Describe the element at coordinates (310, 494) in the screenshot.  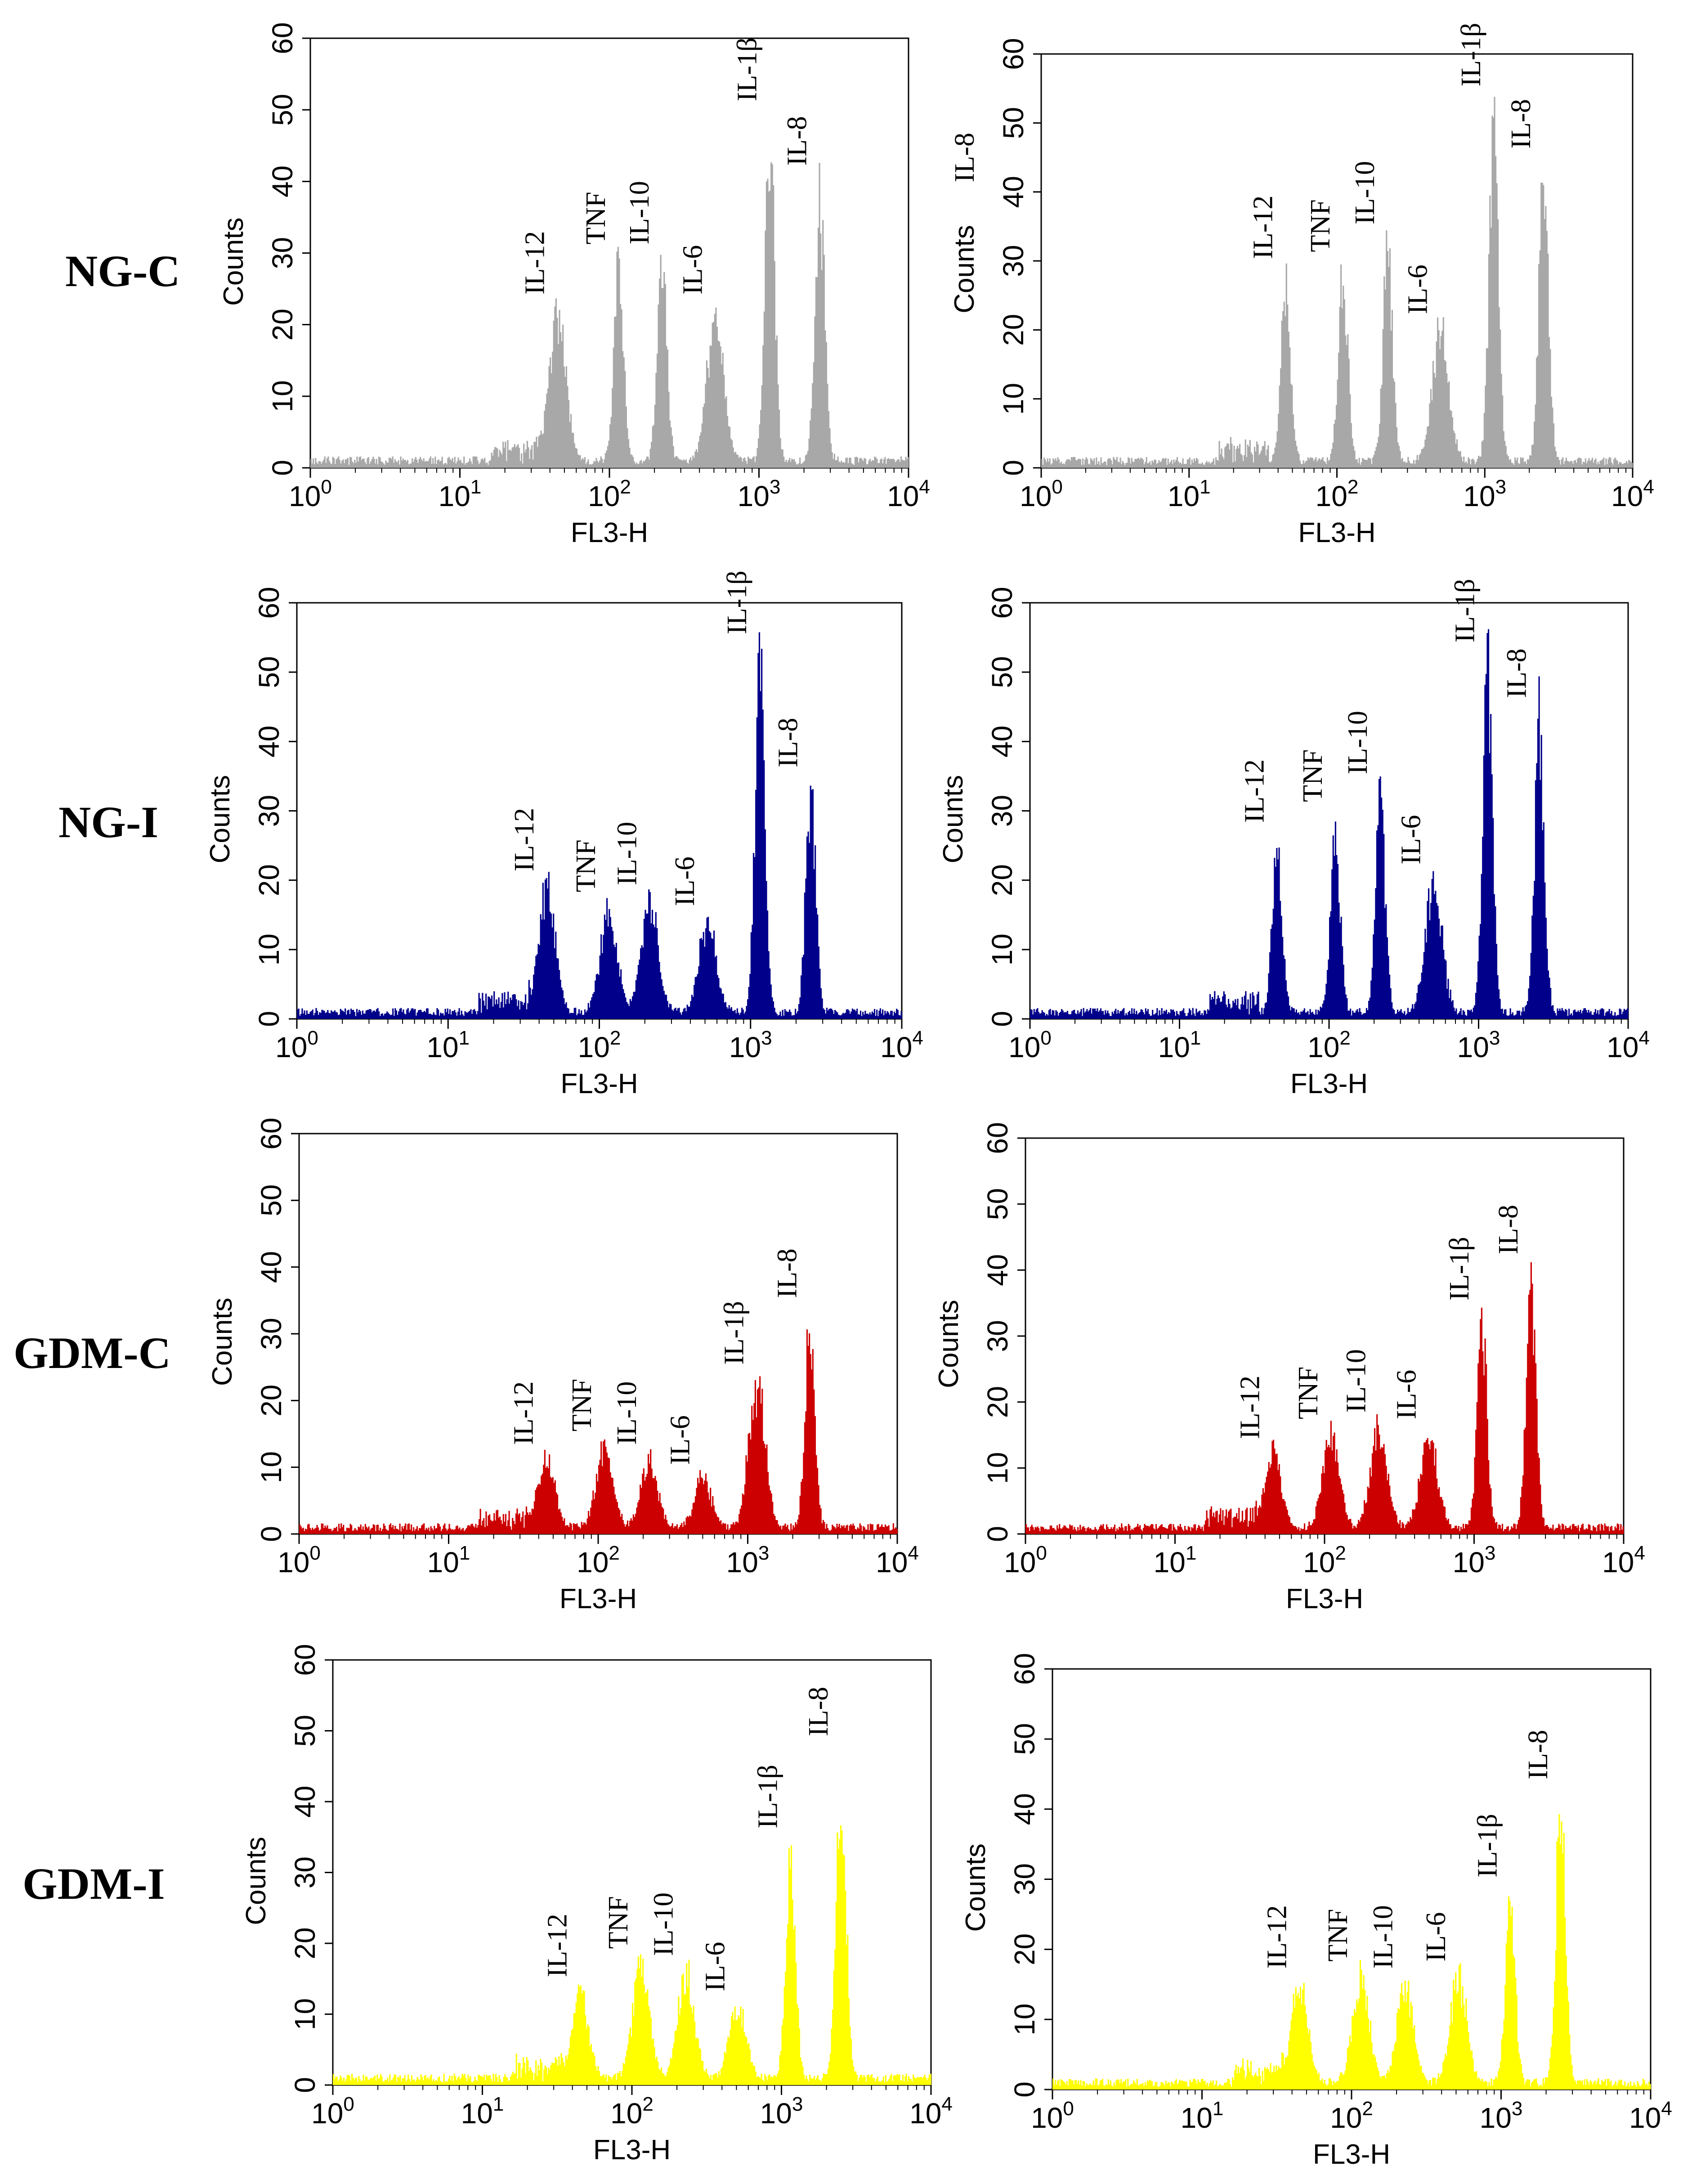
I see `x-tick-label: 100` at that location.